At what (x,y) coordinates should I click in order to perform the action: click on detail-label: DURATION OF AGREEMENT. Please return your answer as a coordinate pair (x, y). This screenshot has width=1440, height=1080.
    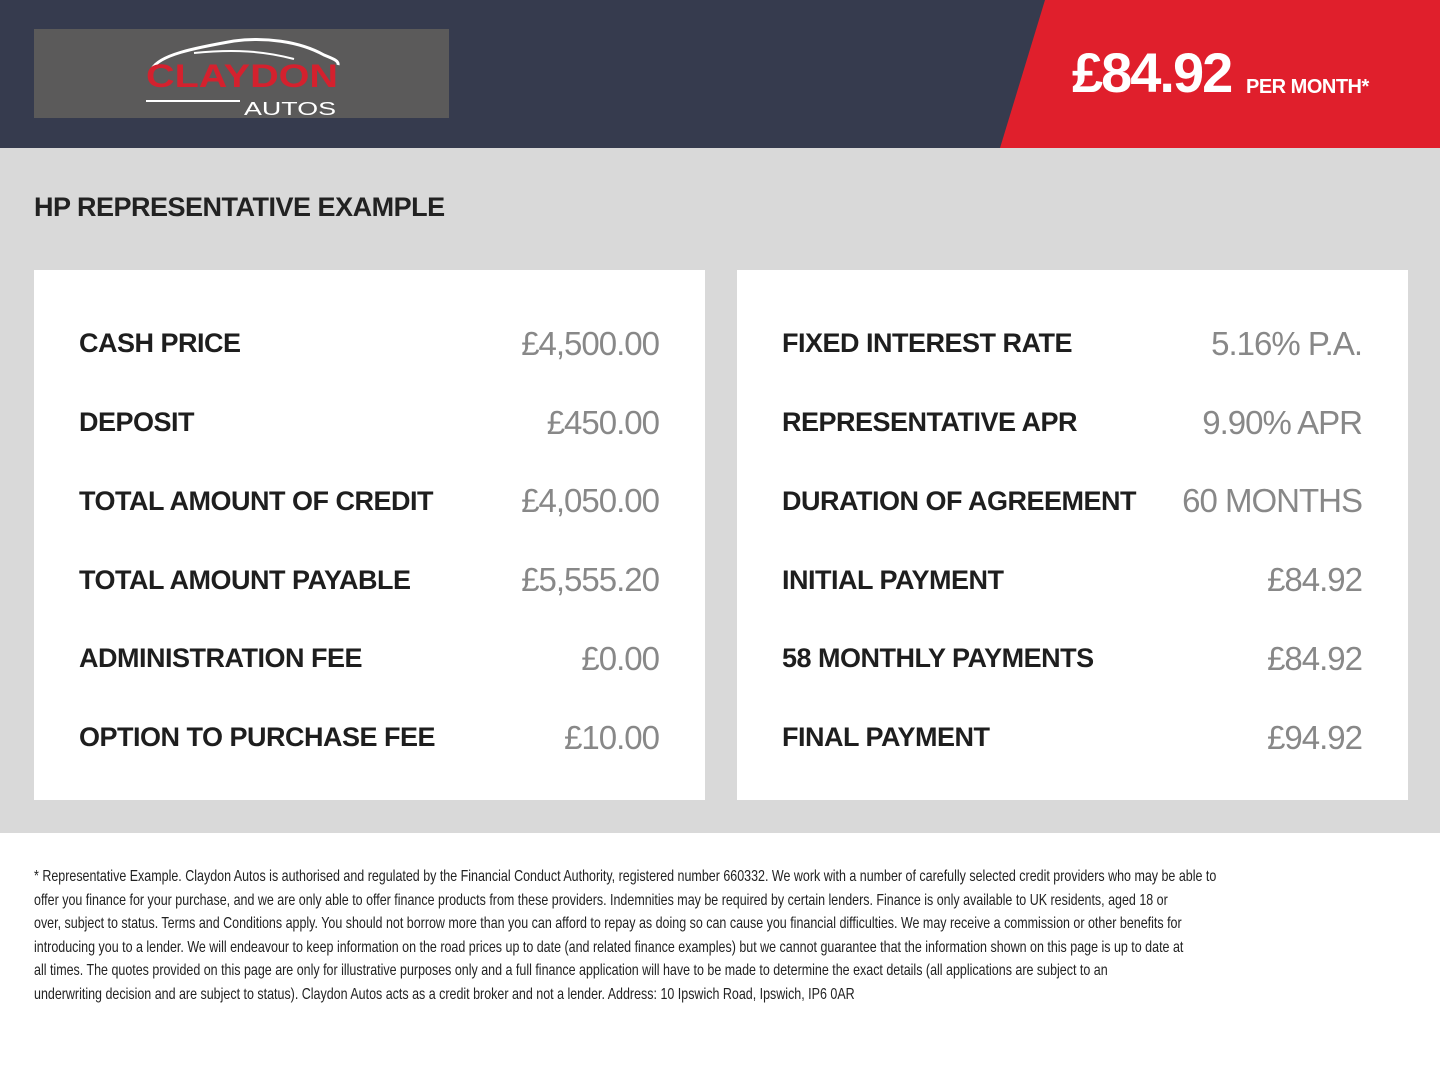
    Looking at the image, I should click on (959, 500).